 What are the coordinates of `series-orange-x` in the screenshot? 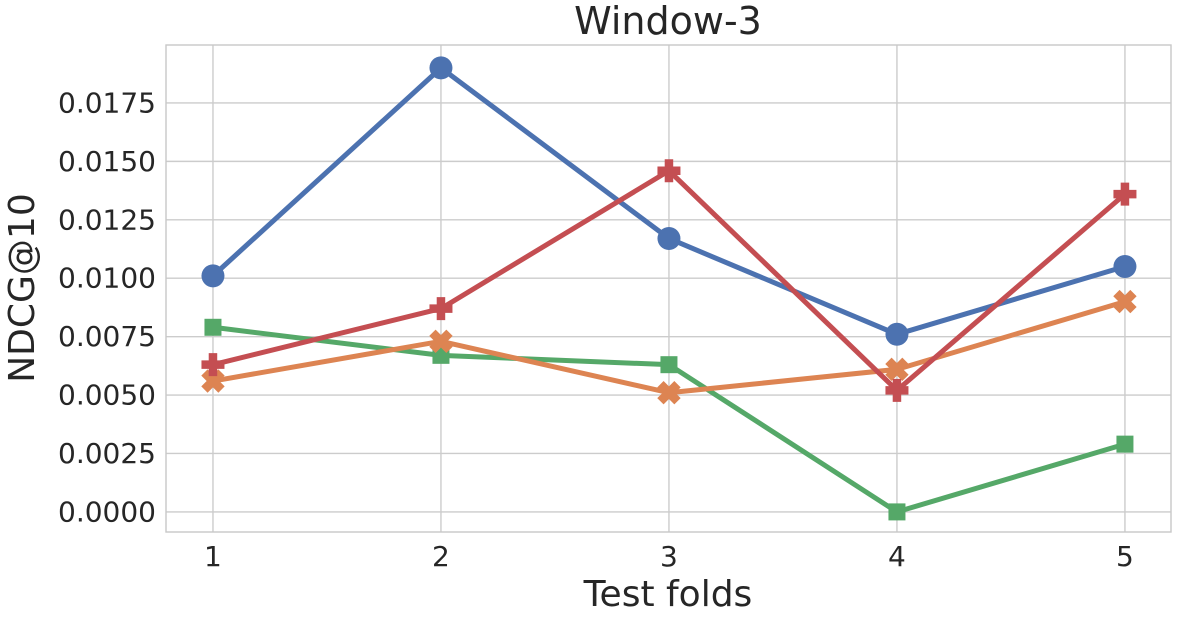 It's located at (669, 347).